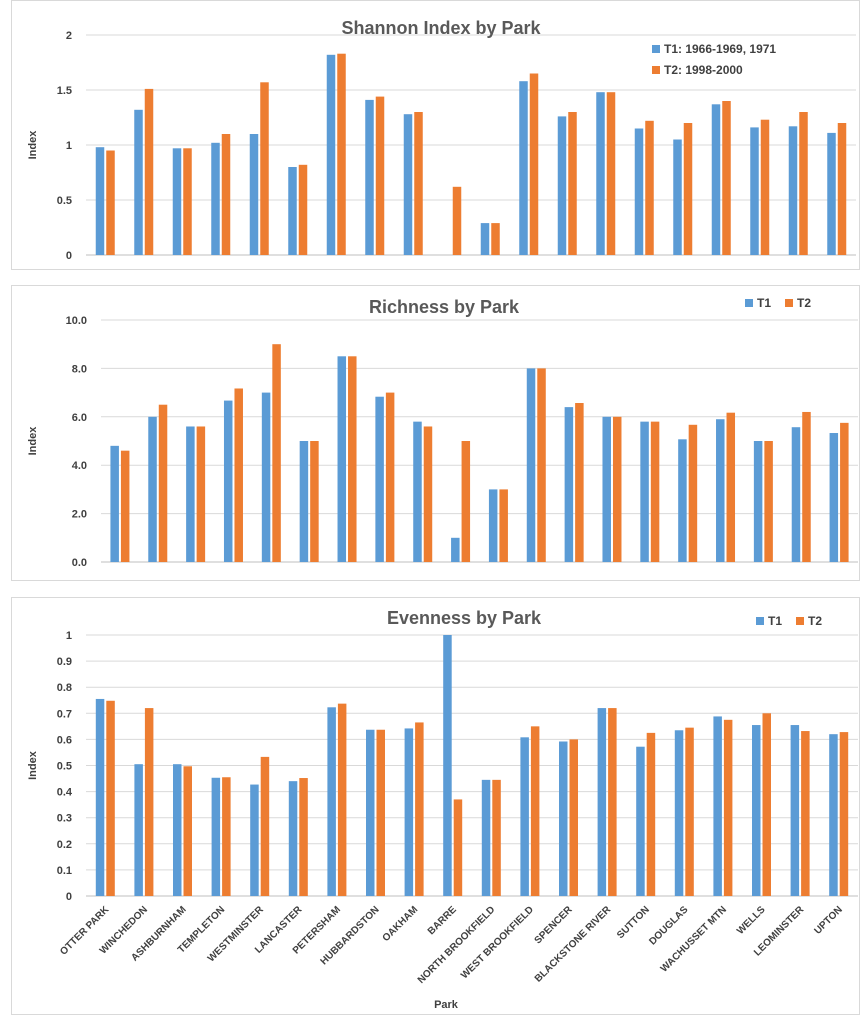  Describe the element at coordinates (79, 466) in the screenshot. I see `y-tick-label: 4.0` at that location.